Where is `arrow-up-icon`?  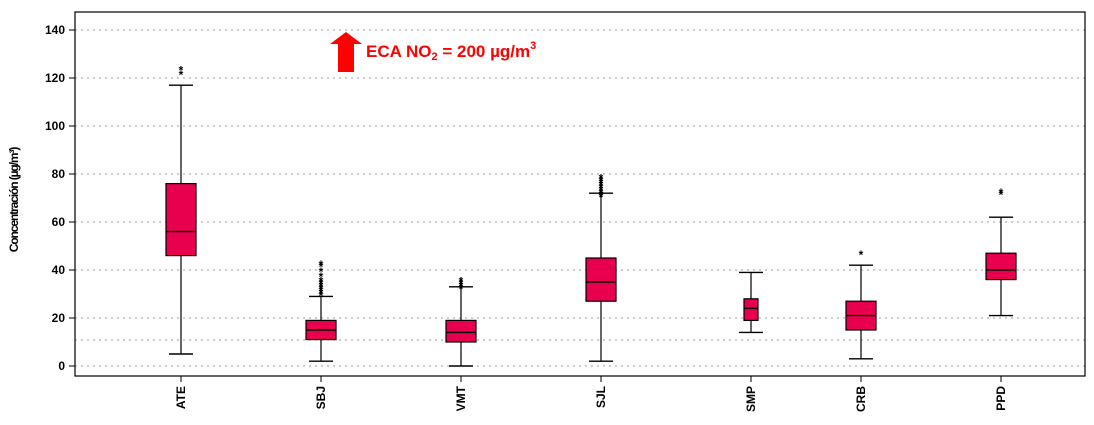 arrow-up-icon is located at coordinates (346, 52).